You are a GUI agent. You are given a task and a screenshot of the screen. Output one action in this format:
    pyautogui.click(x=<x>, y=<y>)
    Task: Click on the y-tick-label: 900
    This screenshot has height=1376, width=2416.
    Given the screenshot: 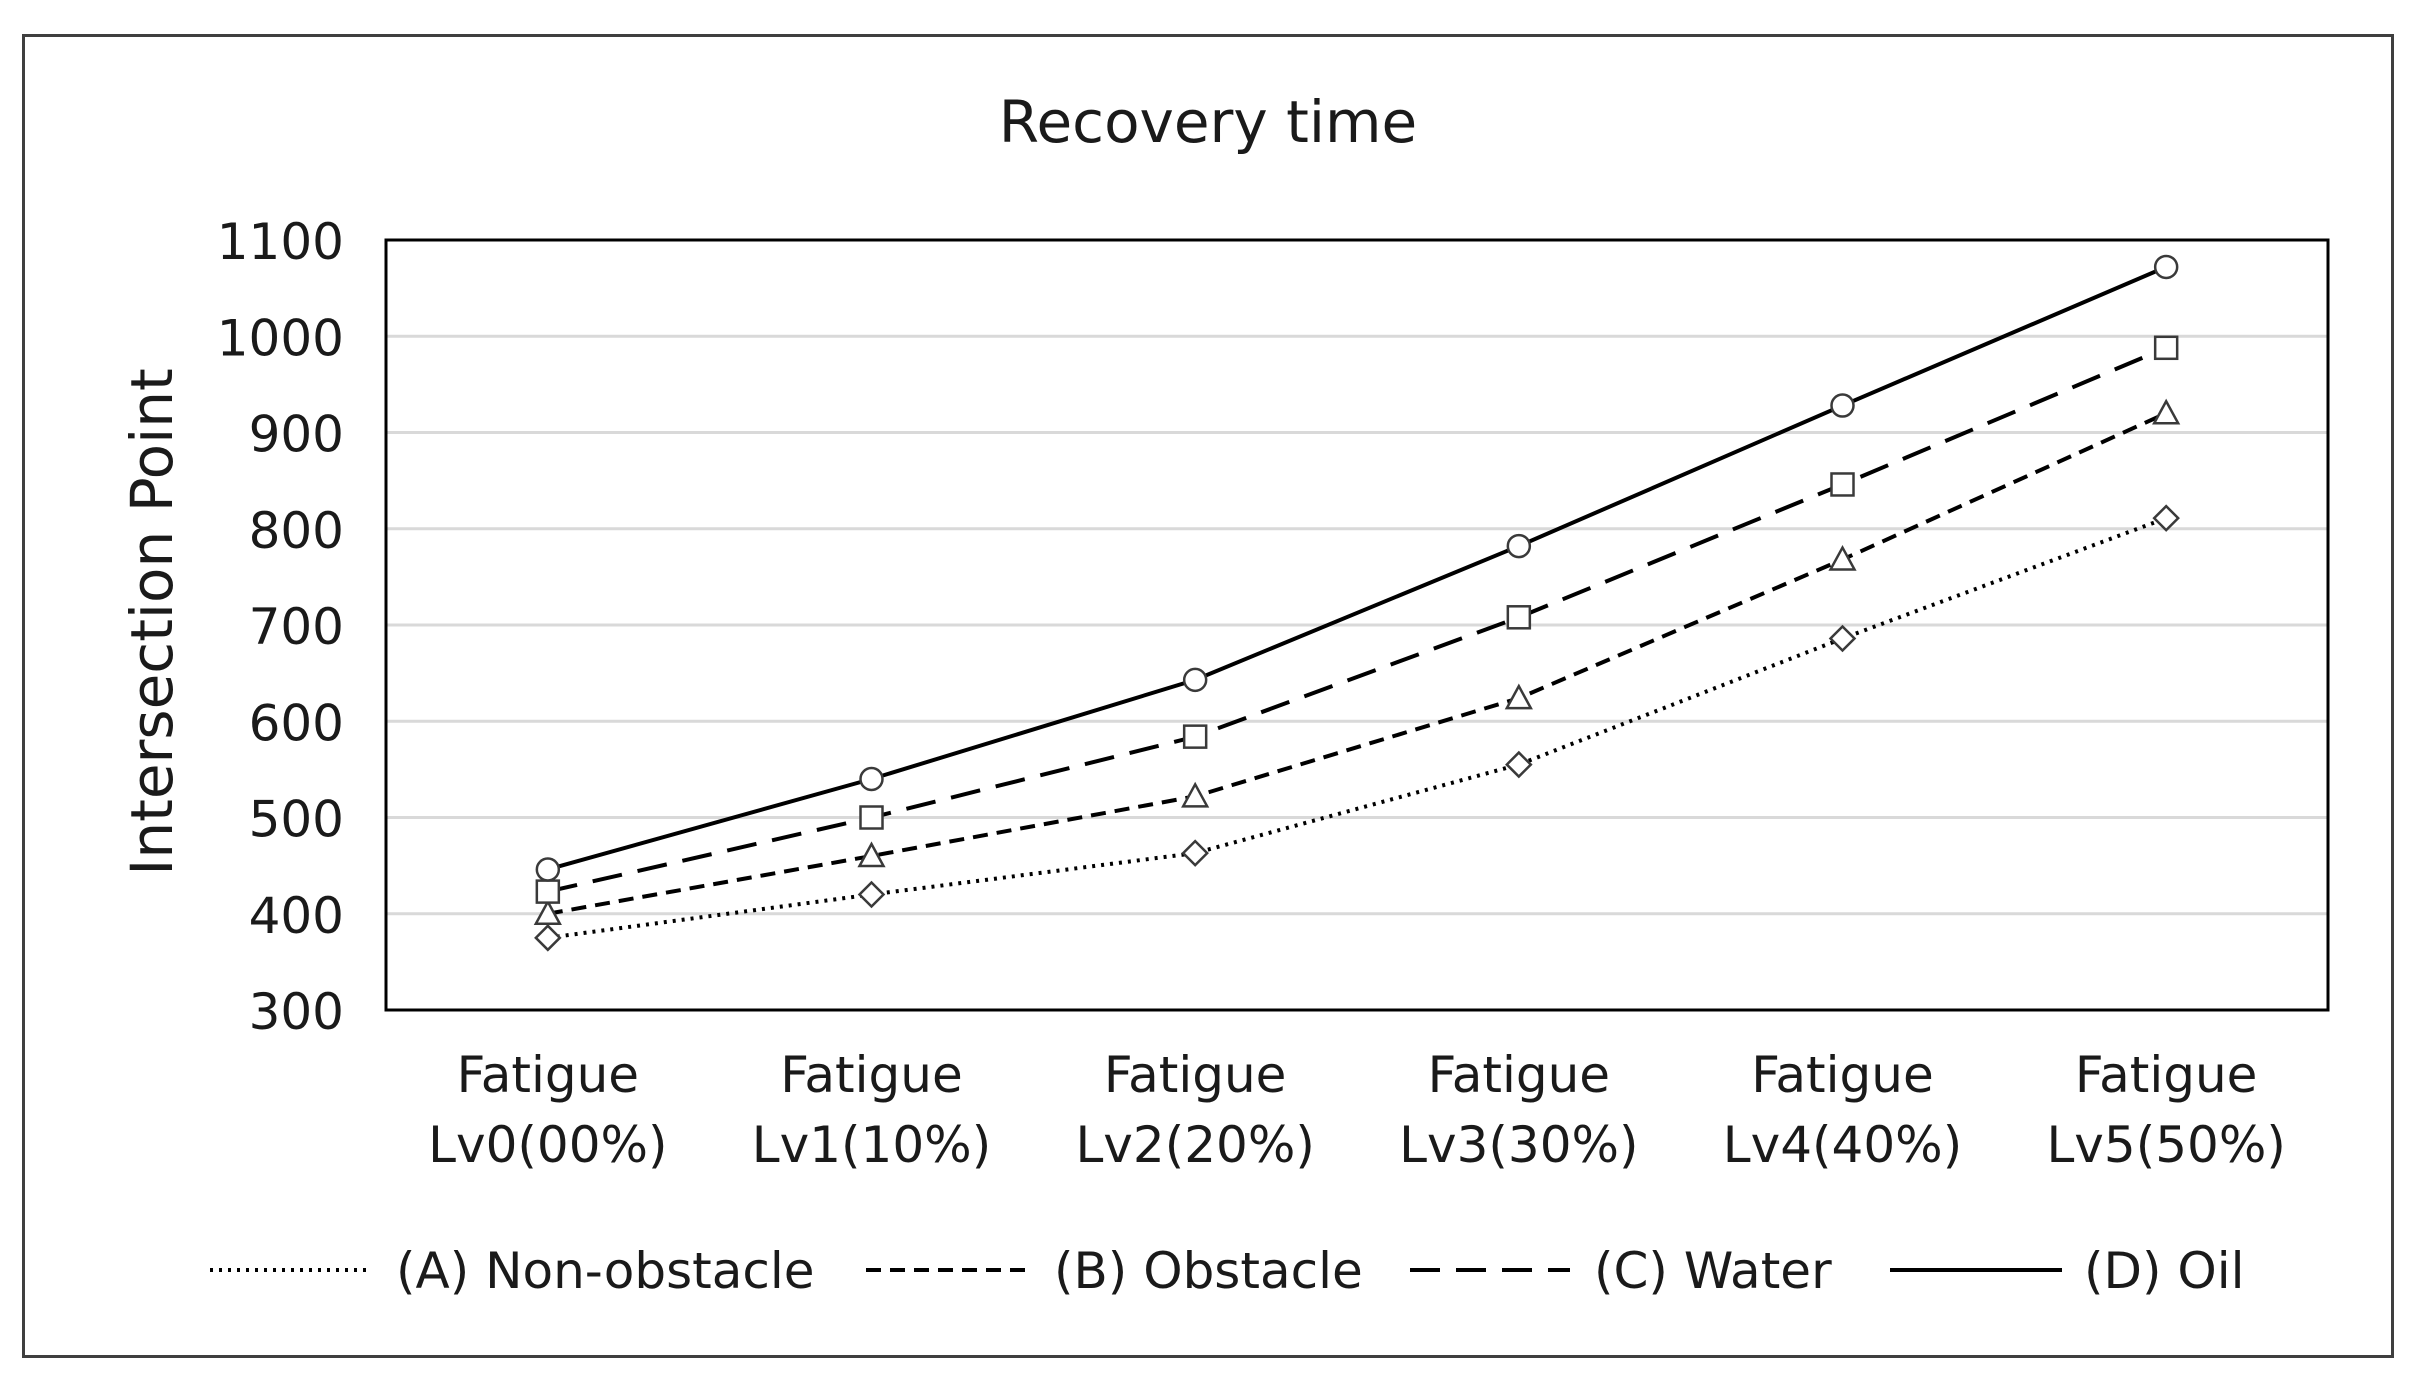 What is the action you would take?
    pyautogui.click(x=296, y=435)
    